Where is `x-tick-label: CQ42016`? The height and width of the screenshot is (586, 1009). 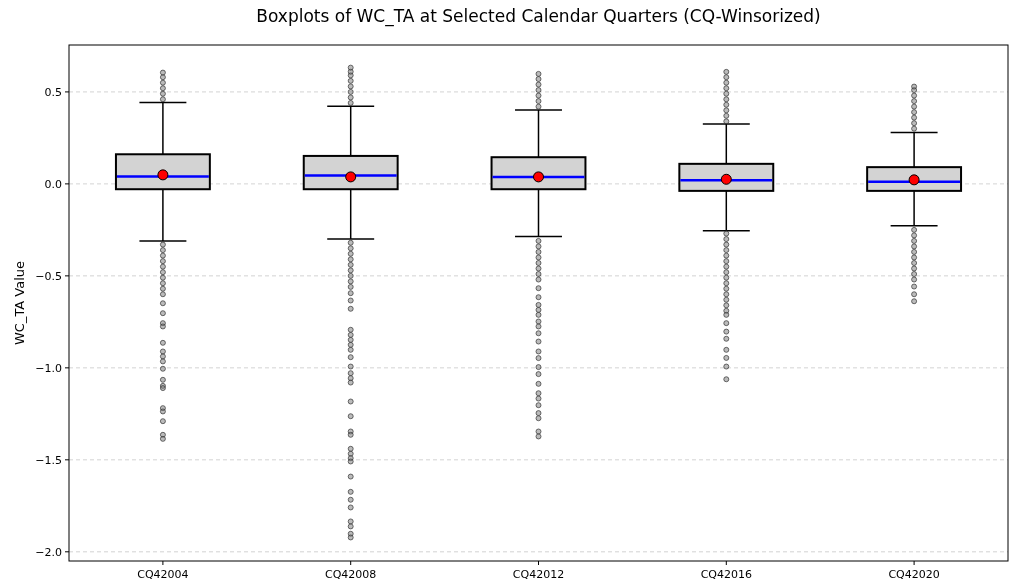 x-tick-label: CQ42016 is located at coordinates (726, 574).